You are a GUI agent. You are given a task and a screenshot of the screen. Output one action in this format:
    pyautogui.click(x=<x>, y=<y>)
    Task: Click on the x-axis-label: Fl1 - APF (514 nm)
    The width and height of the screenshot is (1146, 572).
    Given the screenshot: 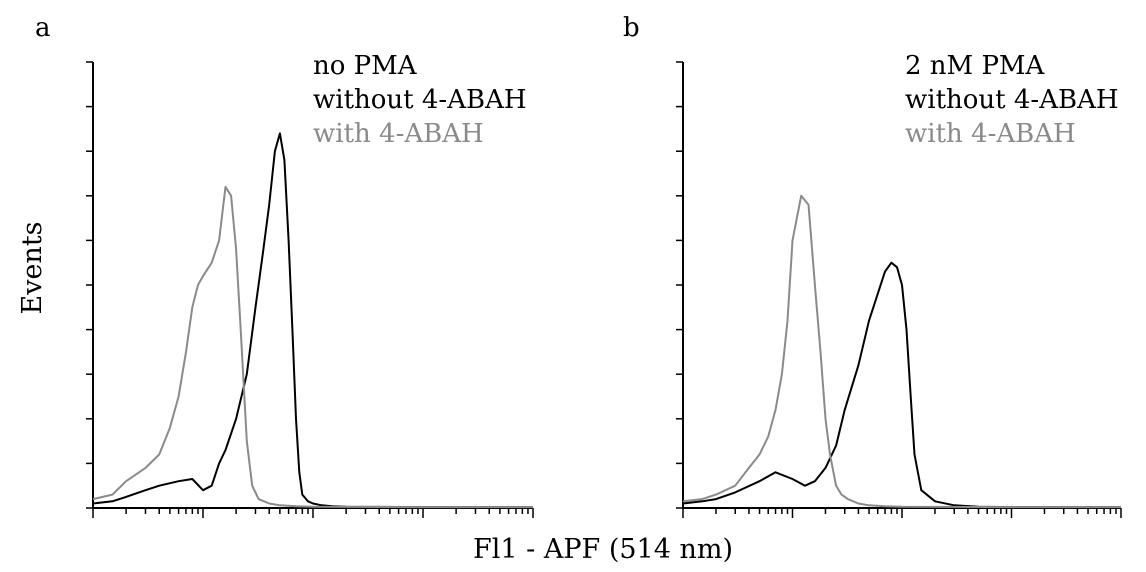 What is the action you would take?
    pyautogui.click(x=603, y=549)
    